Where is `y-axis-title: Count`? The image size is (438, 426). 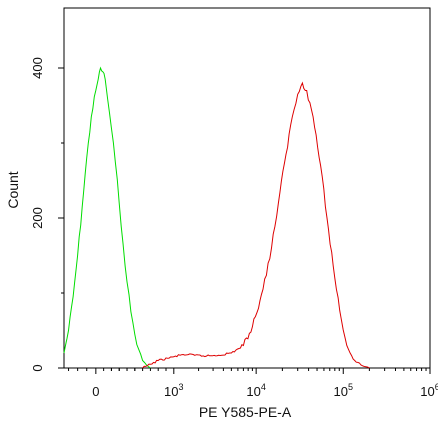
y-axis-title: Count is located at coordinates (13, 189).